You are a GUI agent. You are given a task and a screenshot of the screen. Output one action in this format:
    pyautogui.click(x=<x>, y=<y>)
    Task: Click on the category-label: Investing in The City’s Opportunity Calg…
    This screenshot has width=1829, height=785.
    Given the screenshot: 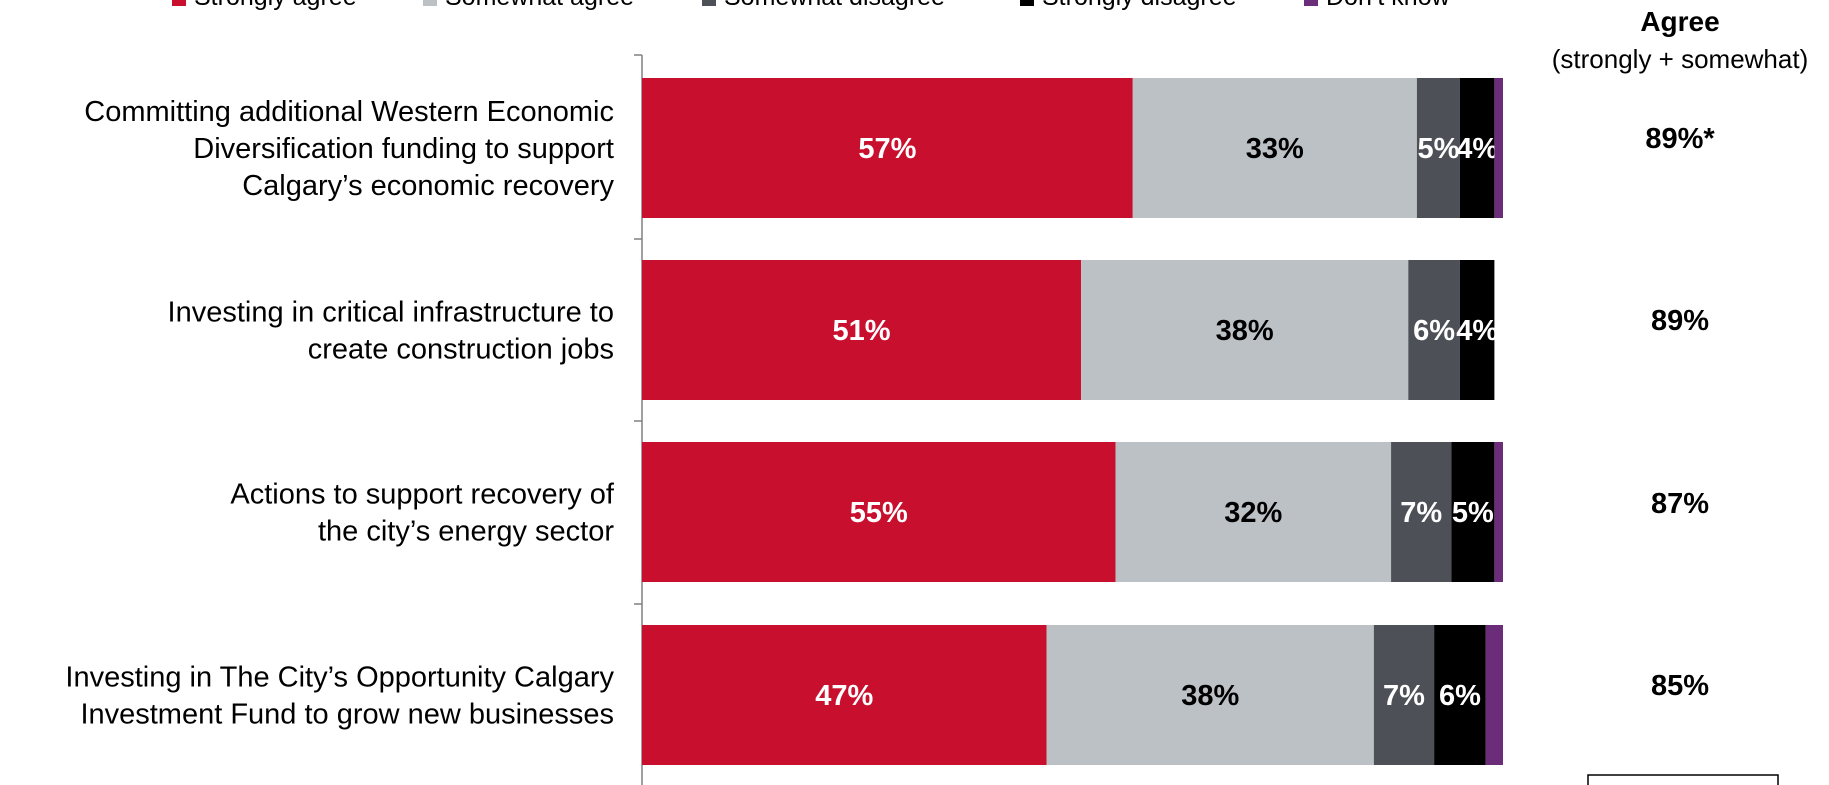 What is the action you would take?
    pyautogui.click(x=339, y=696)
    